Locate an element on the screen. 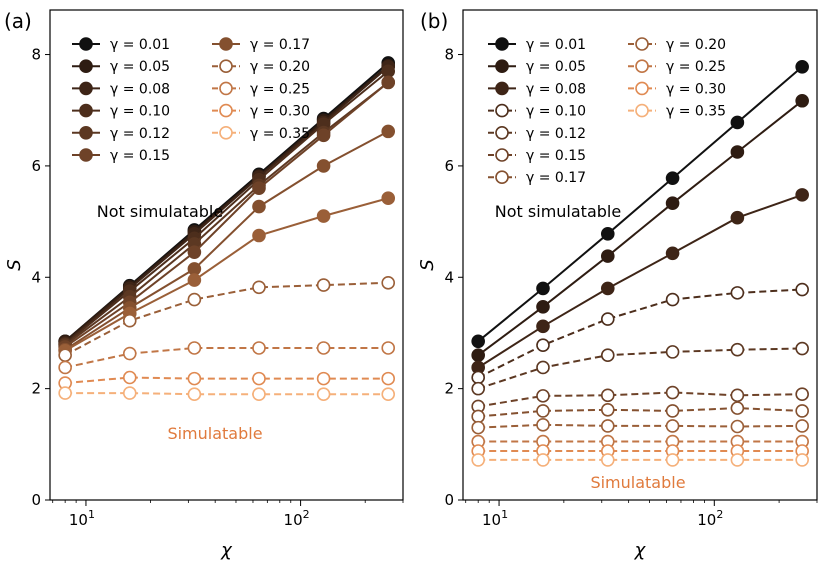  legend-label: γ = 0.05 is located at coordinates (556, 67).